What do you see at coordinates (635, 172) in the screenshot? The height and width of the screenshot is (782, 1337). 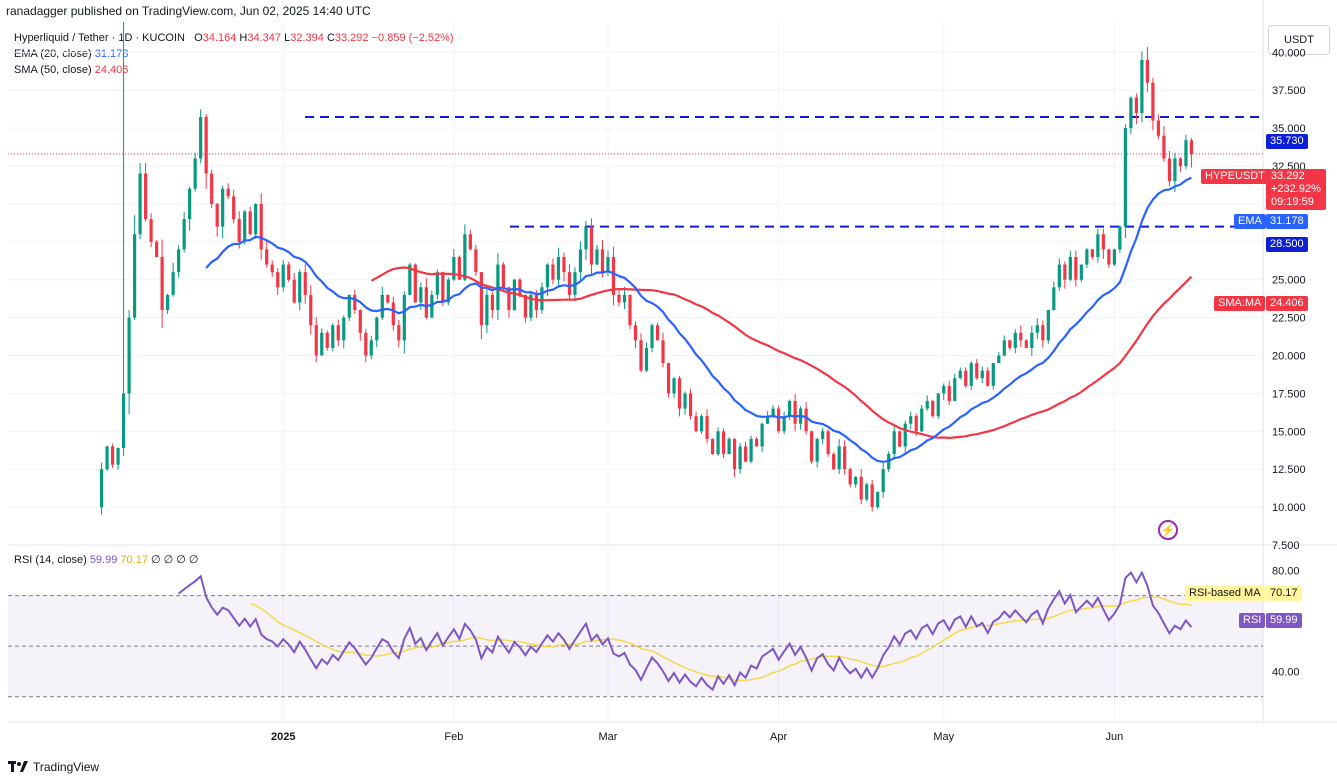 I see `horizontal-levels` at bounding box center [635, 172].